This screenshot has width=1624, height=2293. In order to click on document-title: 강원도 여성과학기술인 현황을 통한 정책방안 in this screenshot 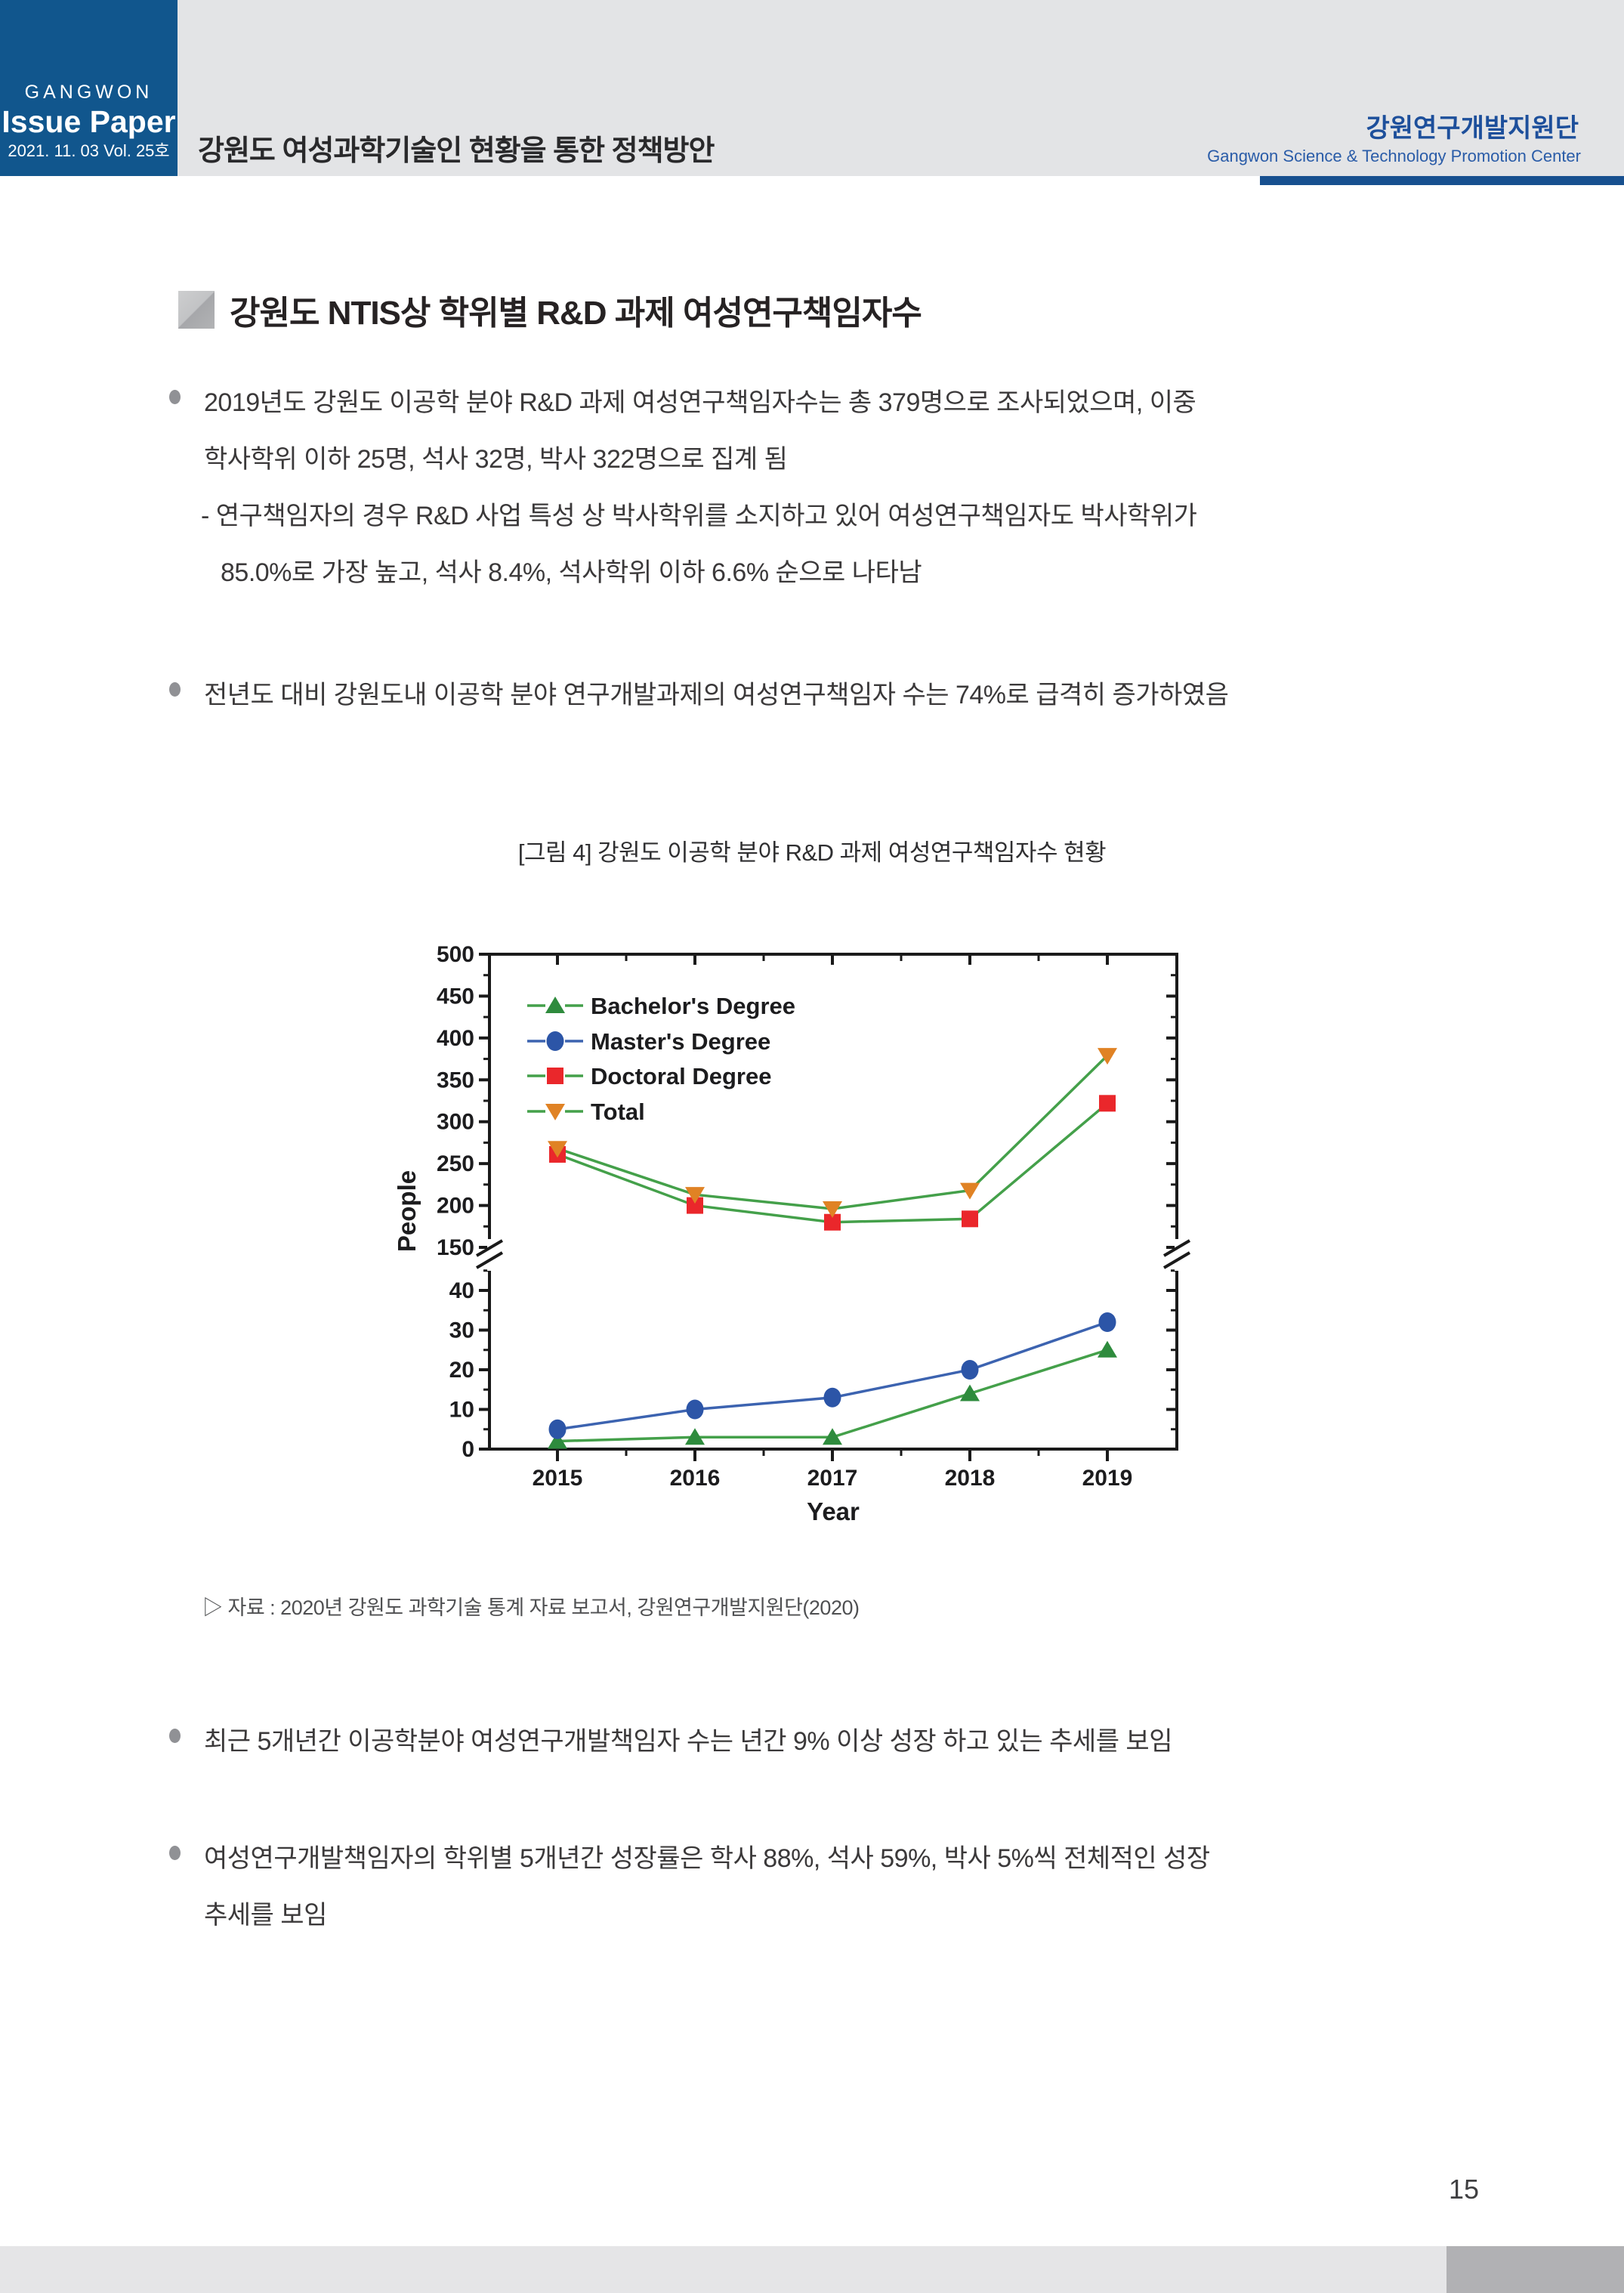, I will do `click(456, 151)`.